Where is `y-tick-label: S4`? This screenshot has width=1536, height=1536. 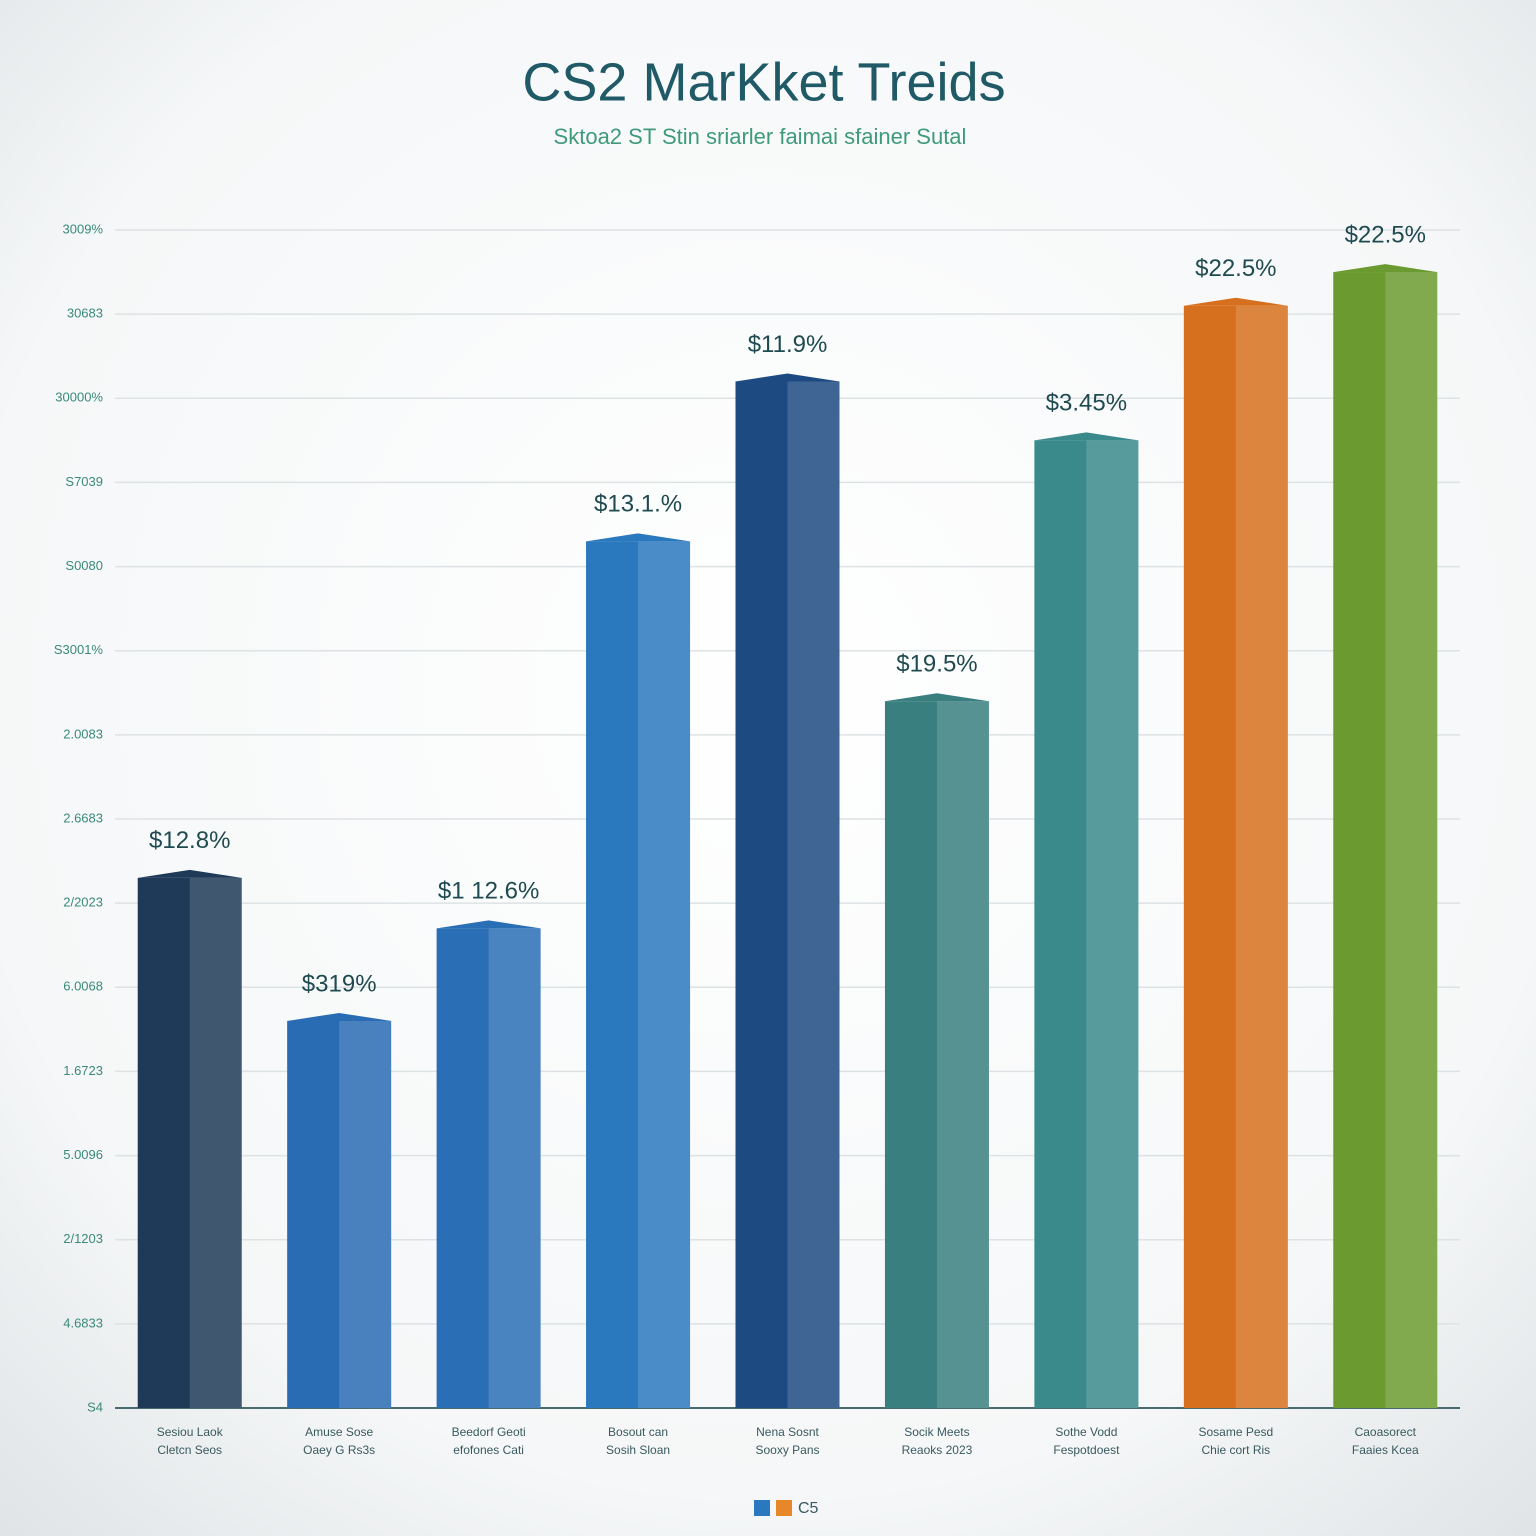
y-tick-label: S4 is located at coordinates (95, 1406).